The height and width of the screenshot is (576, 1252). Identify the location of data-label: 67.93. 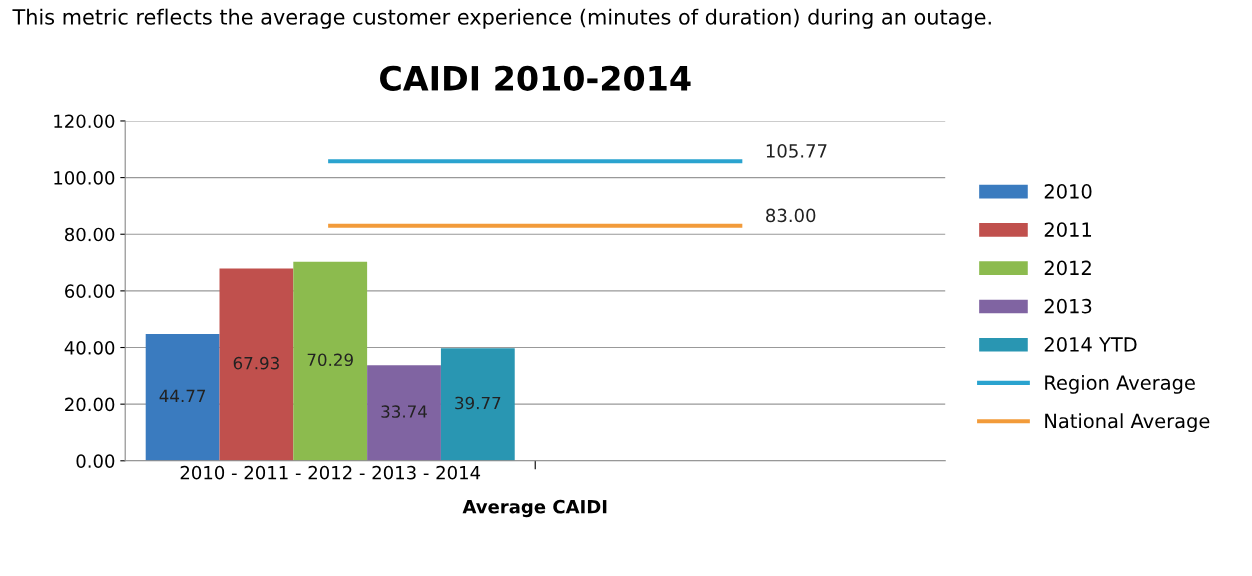
(256, 363).